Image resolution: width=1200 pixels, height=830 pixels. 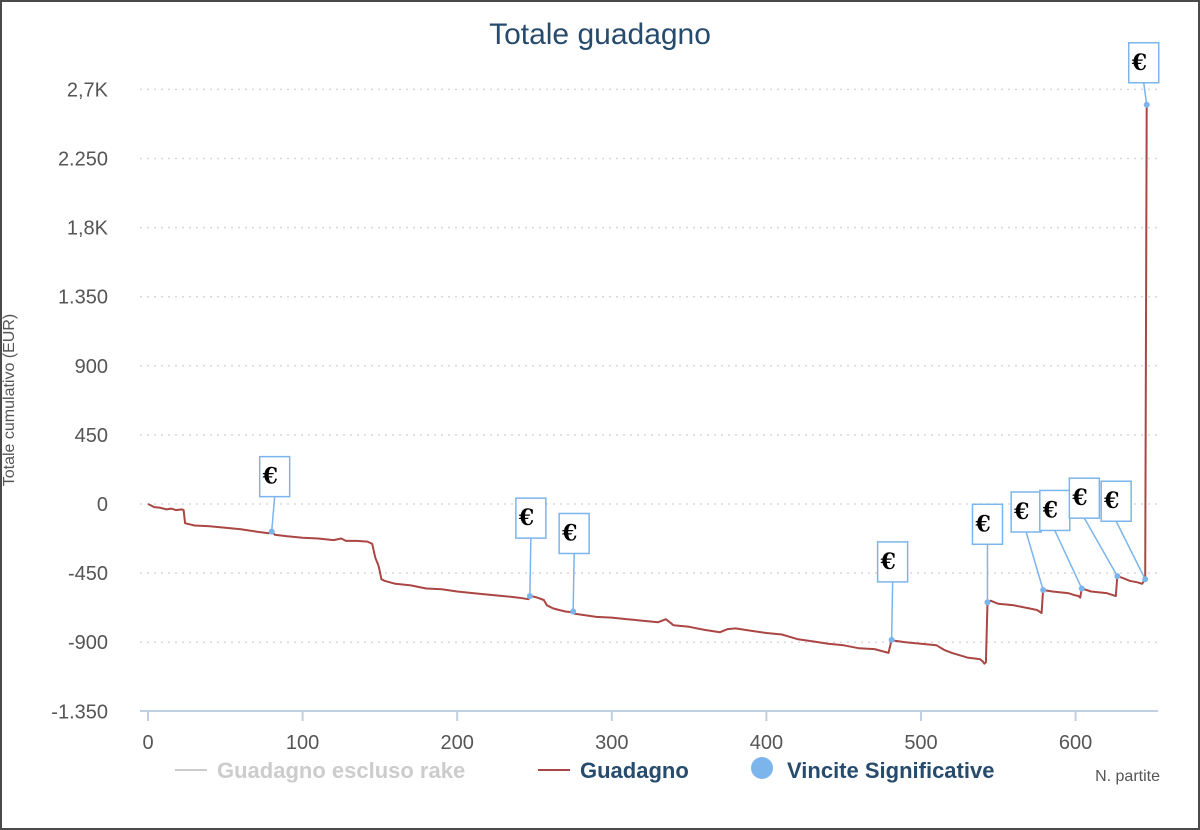 What do you see at coordinates (890, 770) in the screenshot?
I see `legend-label: Vincite Significative` at bounding box center [890, 770].